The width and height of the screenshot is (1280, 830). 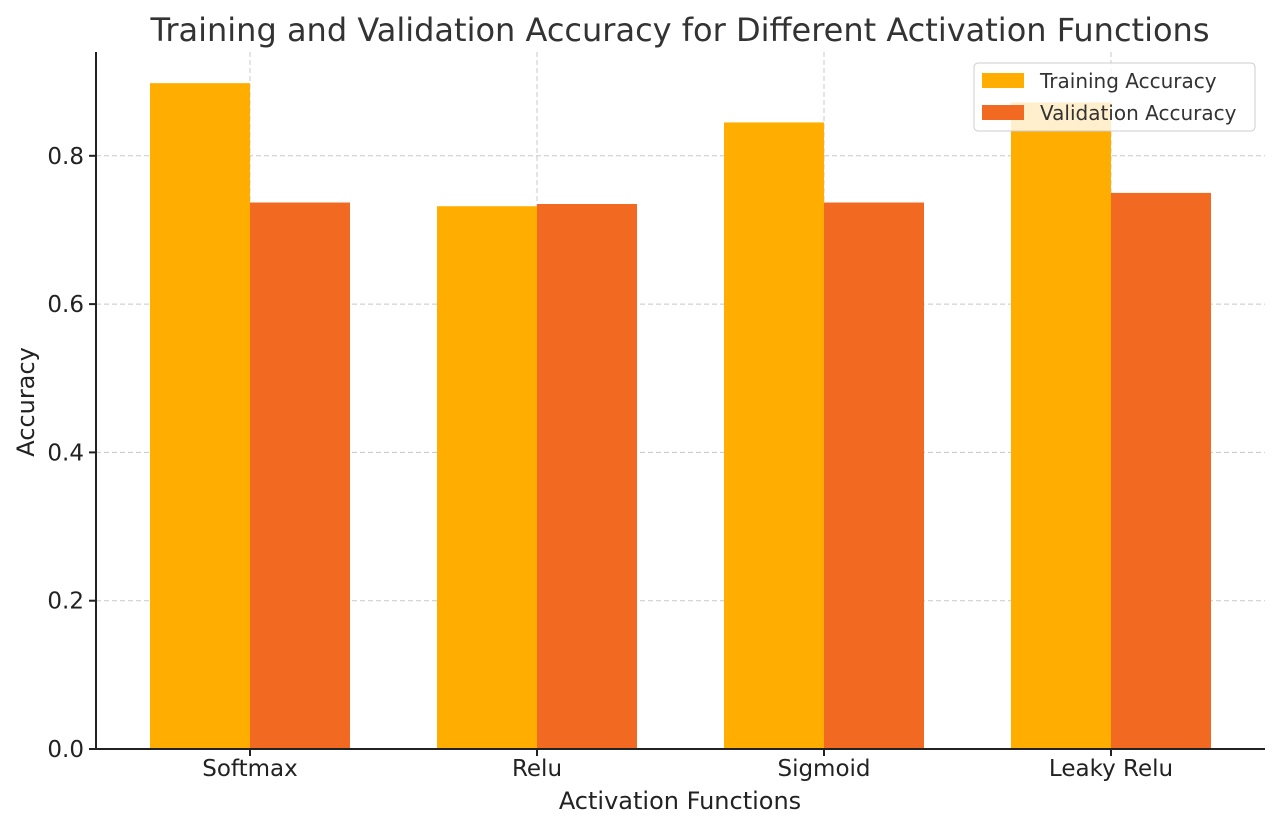 What do you see at coordinates (487, 477) in the screenshot?
I see `bar-training-relu` at bounding box center [487, 477].